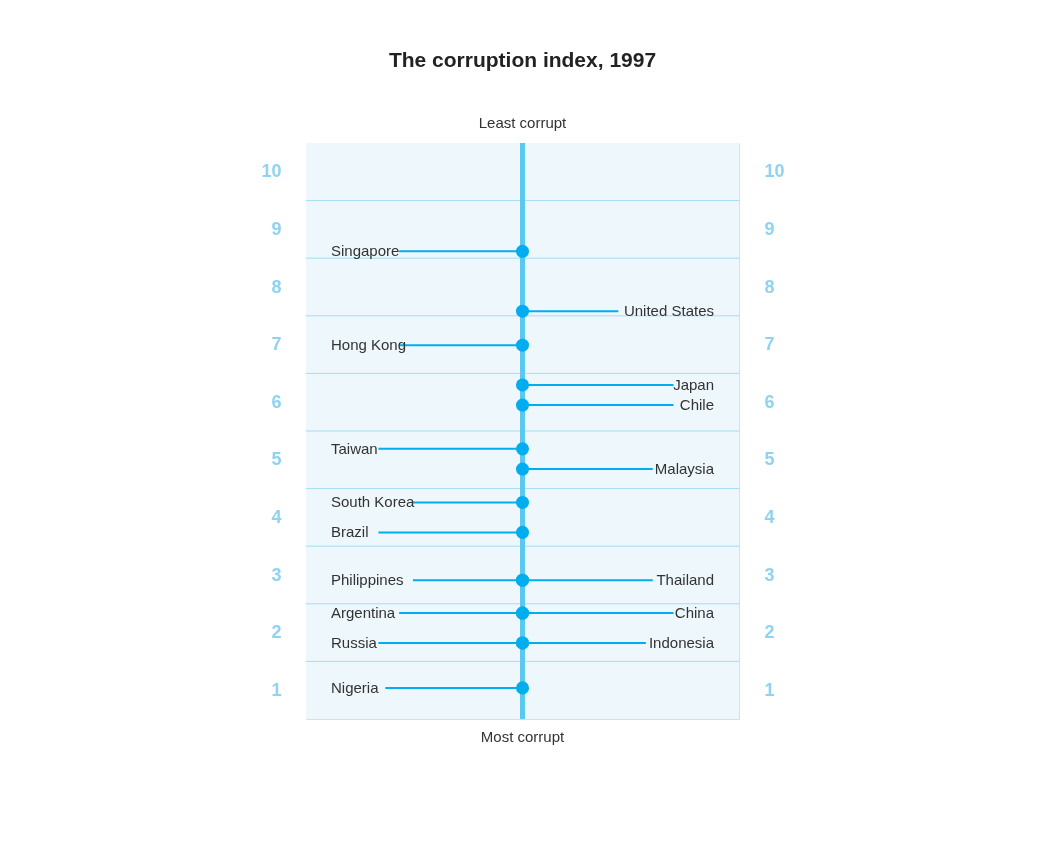  Describe the element at coordinates (769, 632) in the screenshot. I see `y2-tick-label: 2` at that location.